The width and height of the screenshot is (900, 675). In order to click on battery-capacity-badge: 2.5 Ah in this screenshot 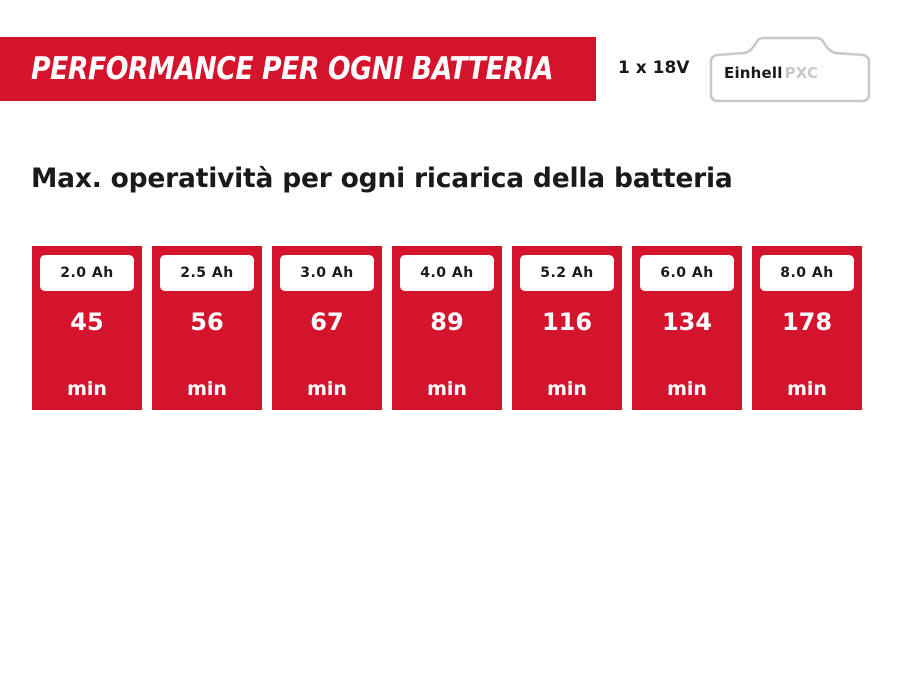, I will do `click(207, 273)`.